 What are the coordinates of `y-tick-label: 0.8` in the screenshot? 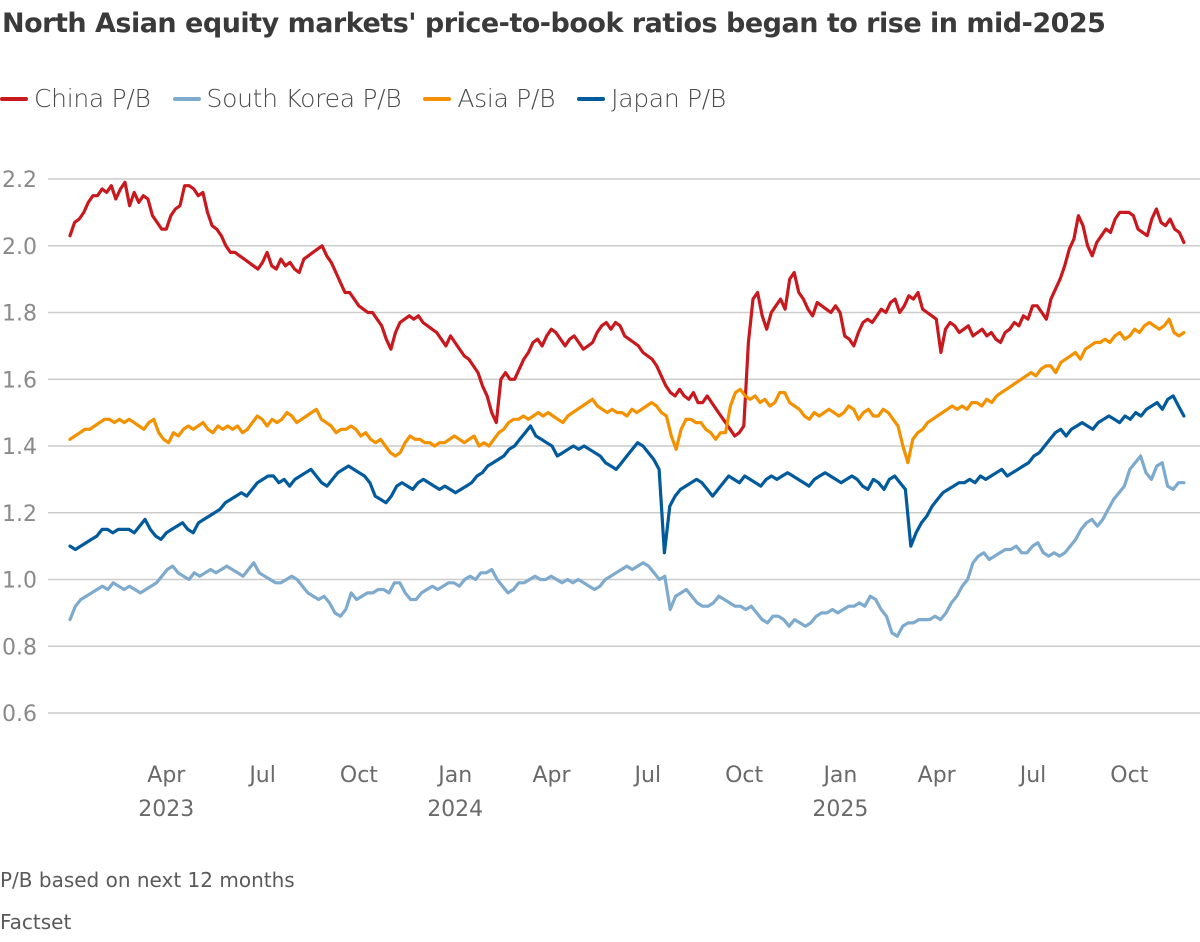 It's located at (19, 647).